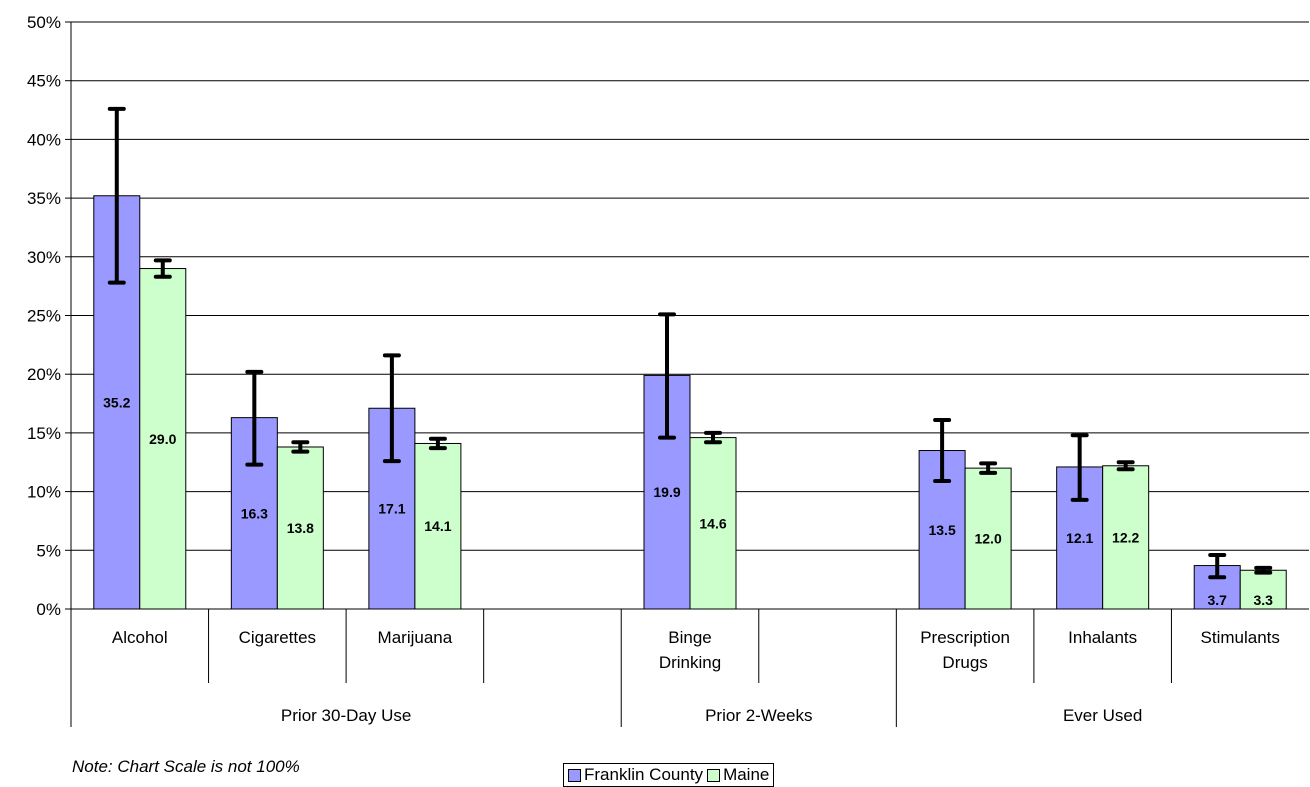 This screenshot has height=787, width=1310. I want to click on data-label: 29.0, so click(162, 439).